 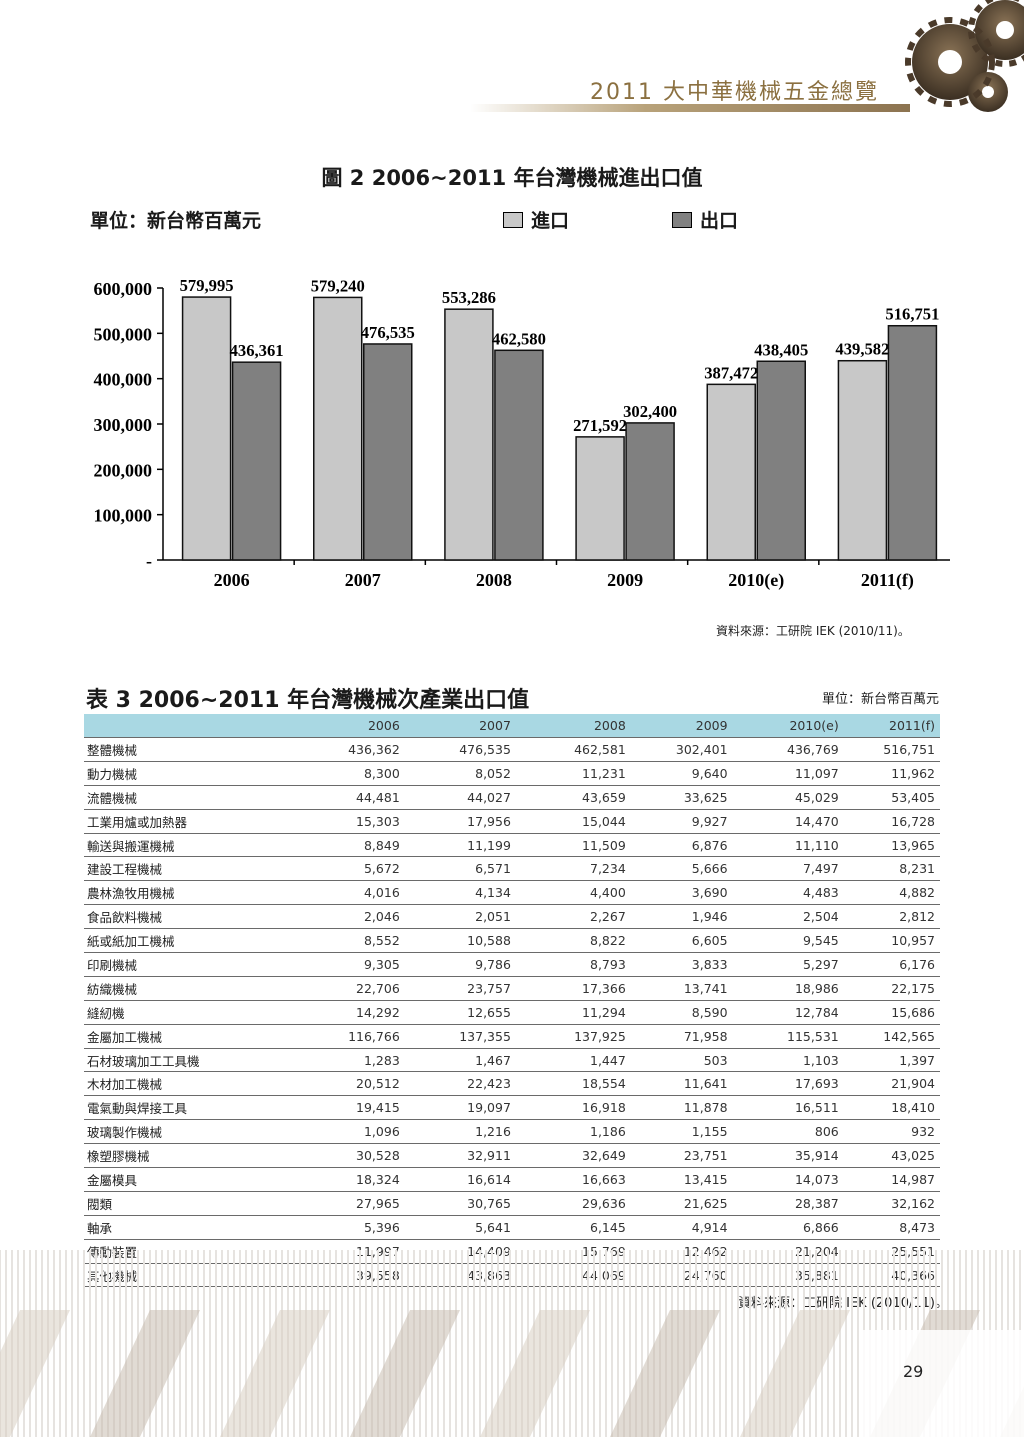 I want to click on x-category-label: 2010(e), so click(x=756, y=580).